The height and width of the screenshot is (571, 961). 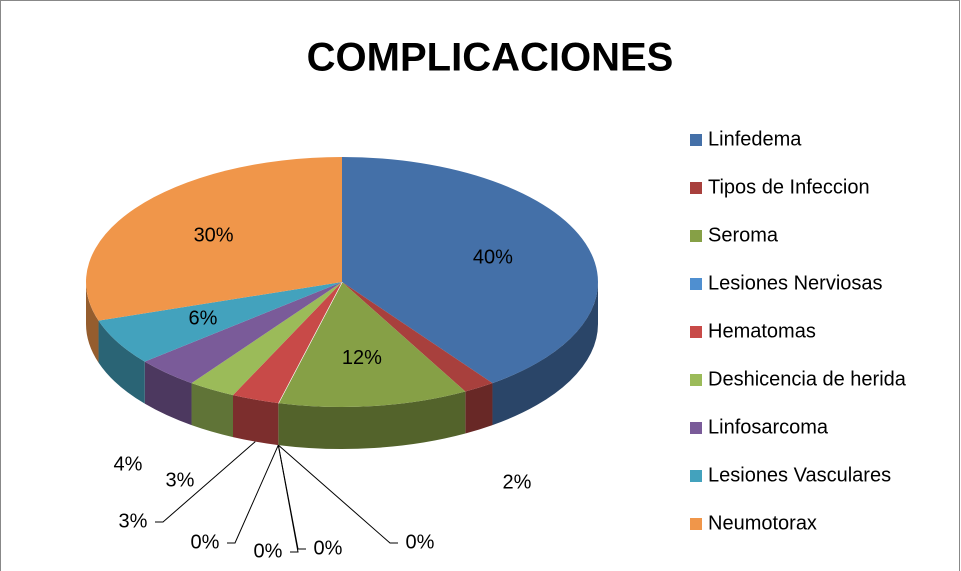 What do you see at coordinates (493, 257) in the screenshot?
I see `data-label: 40%` at bounding box center [493, 257].